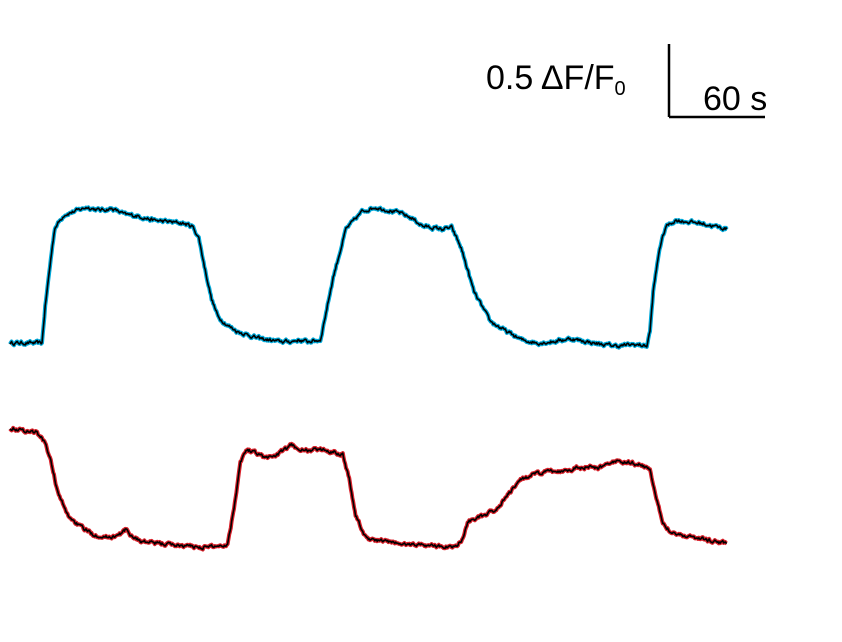 Image resolution: width=842 pixels, height=642 pixels. I want to click on scale-bar-y-label: 0.5 ΔF/F0, so click(556, 79).